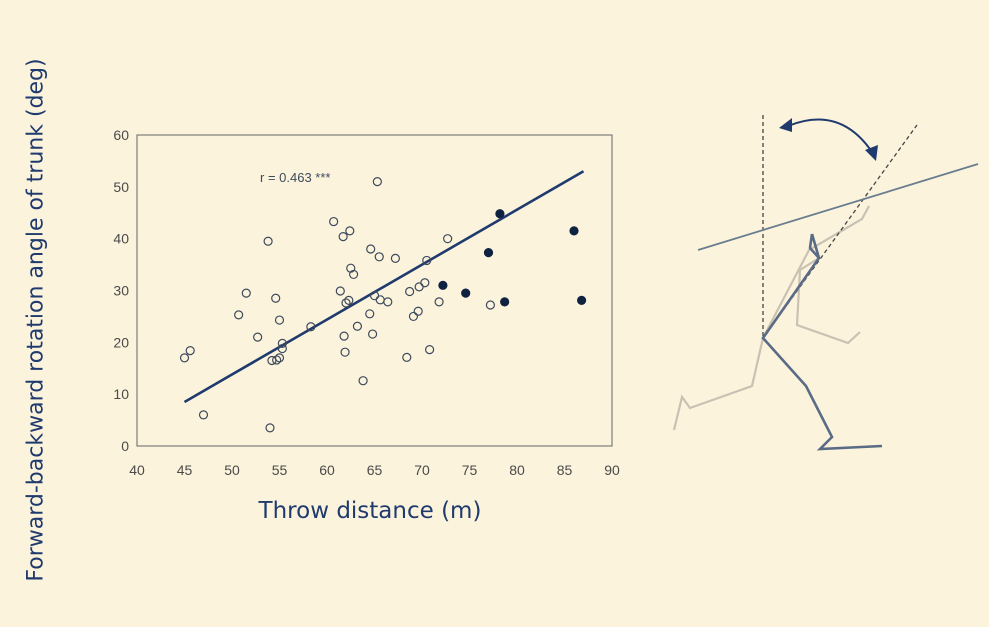 This screenshot has height=627, width=989. I want to click on front-body, so click(822, 342).